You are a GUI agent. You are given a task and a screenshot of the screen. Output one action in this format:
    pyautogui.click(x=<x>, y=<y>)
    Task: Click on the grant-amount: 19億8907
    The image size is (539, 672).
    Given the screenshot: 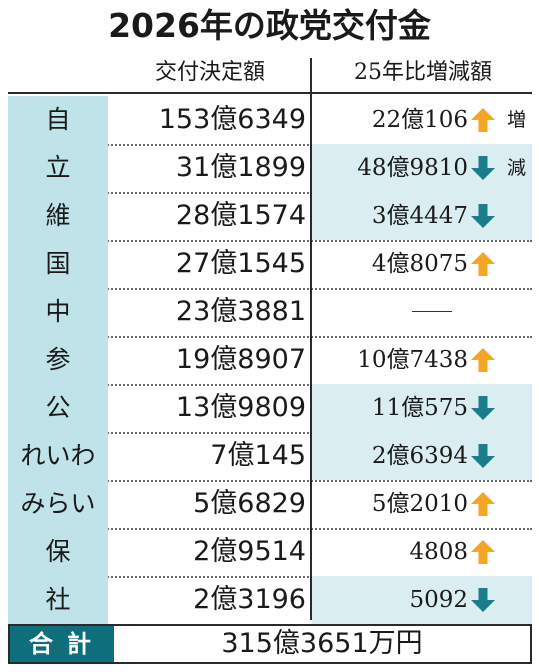 What is the action you would take?
    pyautogui.click(x=240, y=359)
    